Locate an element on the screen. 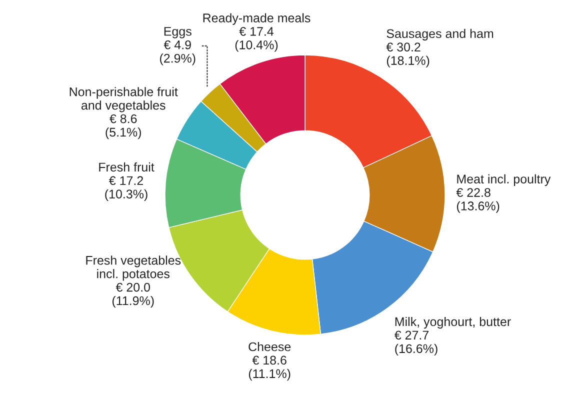 The height and width of the screenshot is (409, 588). data-label: € 27.7 (16.6%) is located at coordinates (416, 343).